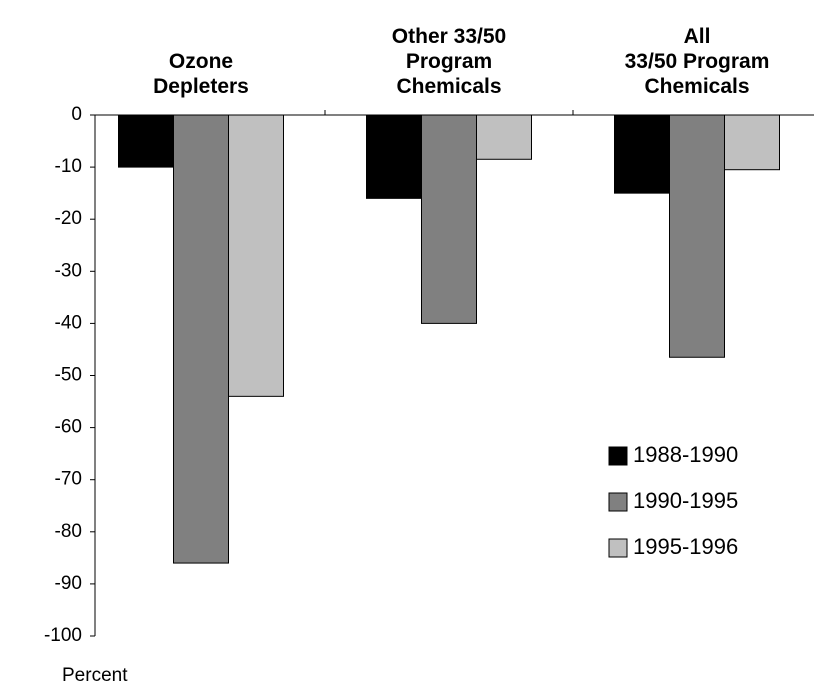  What do you see at coordinates (68, 479) in the screenshot?
I see `y-tick-label: -70` at bounding box center [68, 479].